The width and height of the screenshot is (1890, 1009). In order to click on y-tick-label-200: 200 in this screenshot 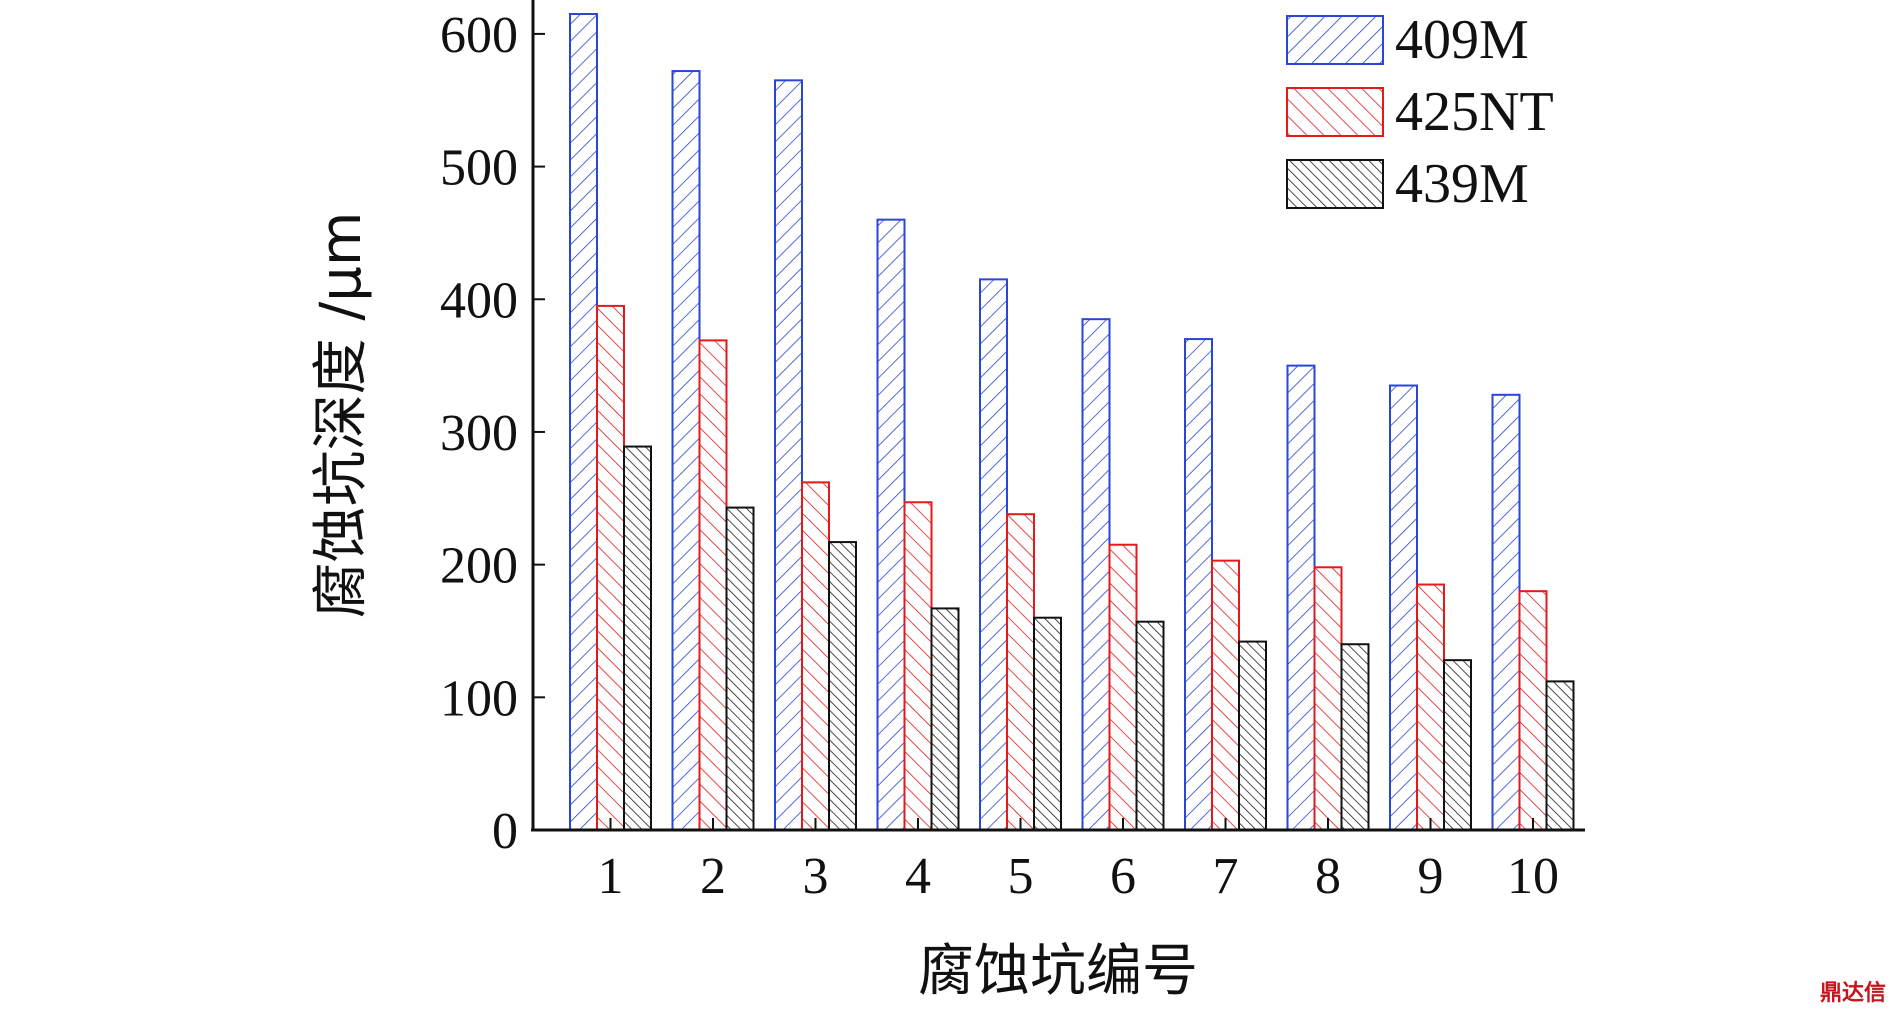, I will do `click(479, 566)`.